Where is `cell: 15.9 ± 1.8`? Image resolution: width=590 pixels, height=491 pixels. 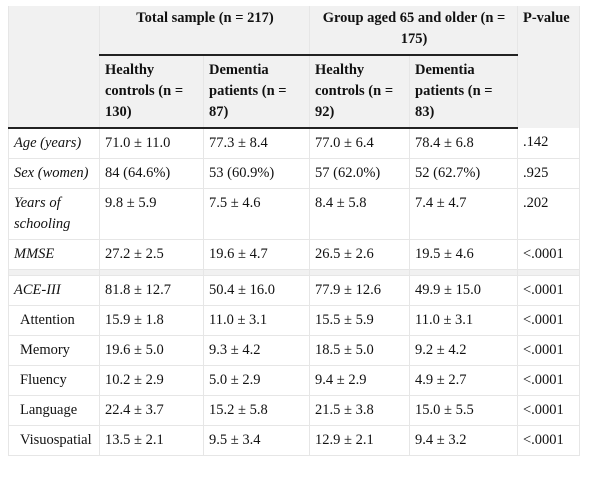 cell: 15.9 ± 1.8 is located at coordinates (151, 320).